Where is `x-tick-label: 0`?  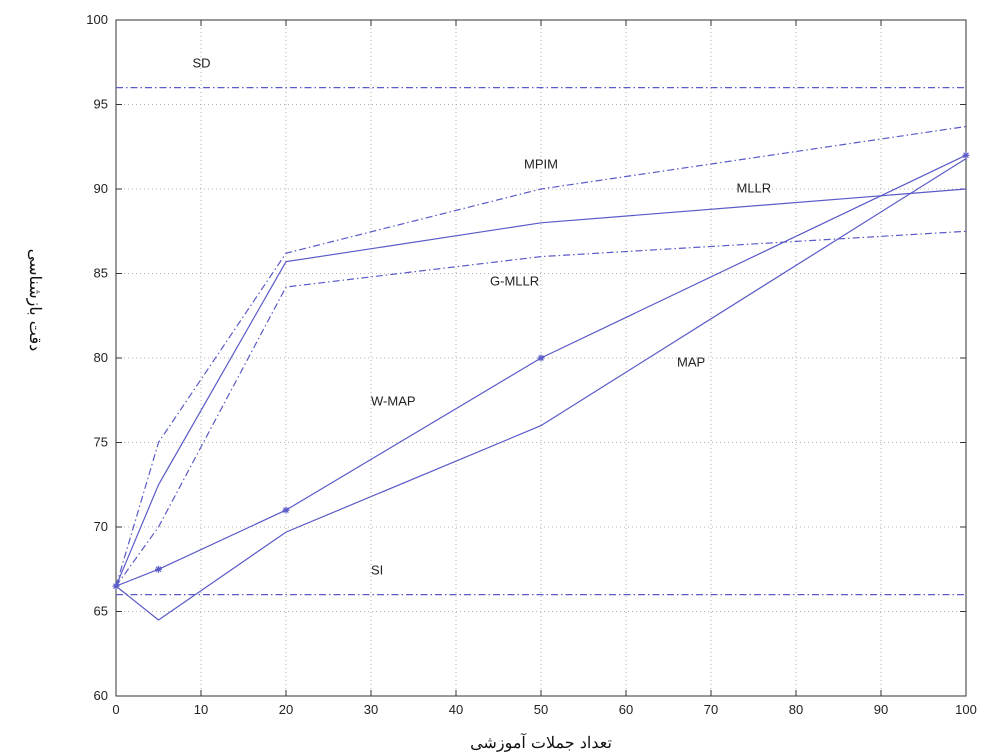 x-tick-label: 0 is located at coordinates (115, 709).